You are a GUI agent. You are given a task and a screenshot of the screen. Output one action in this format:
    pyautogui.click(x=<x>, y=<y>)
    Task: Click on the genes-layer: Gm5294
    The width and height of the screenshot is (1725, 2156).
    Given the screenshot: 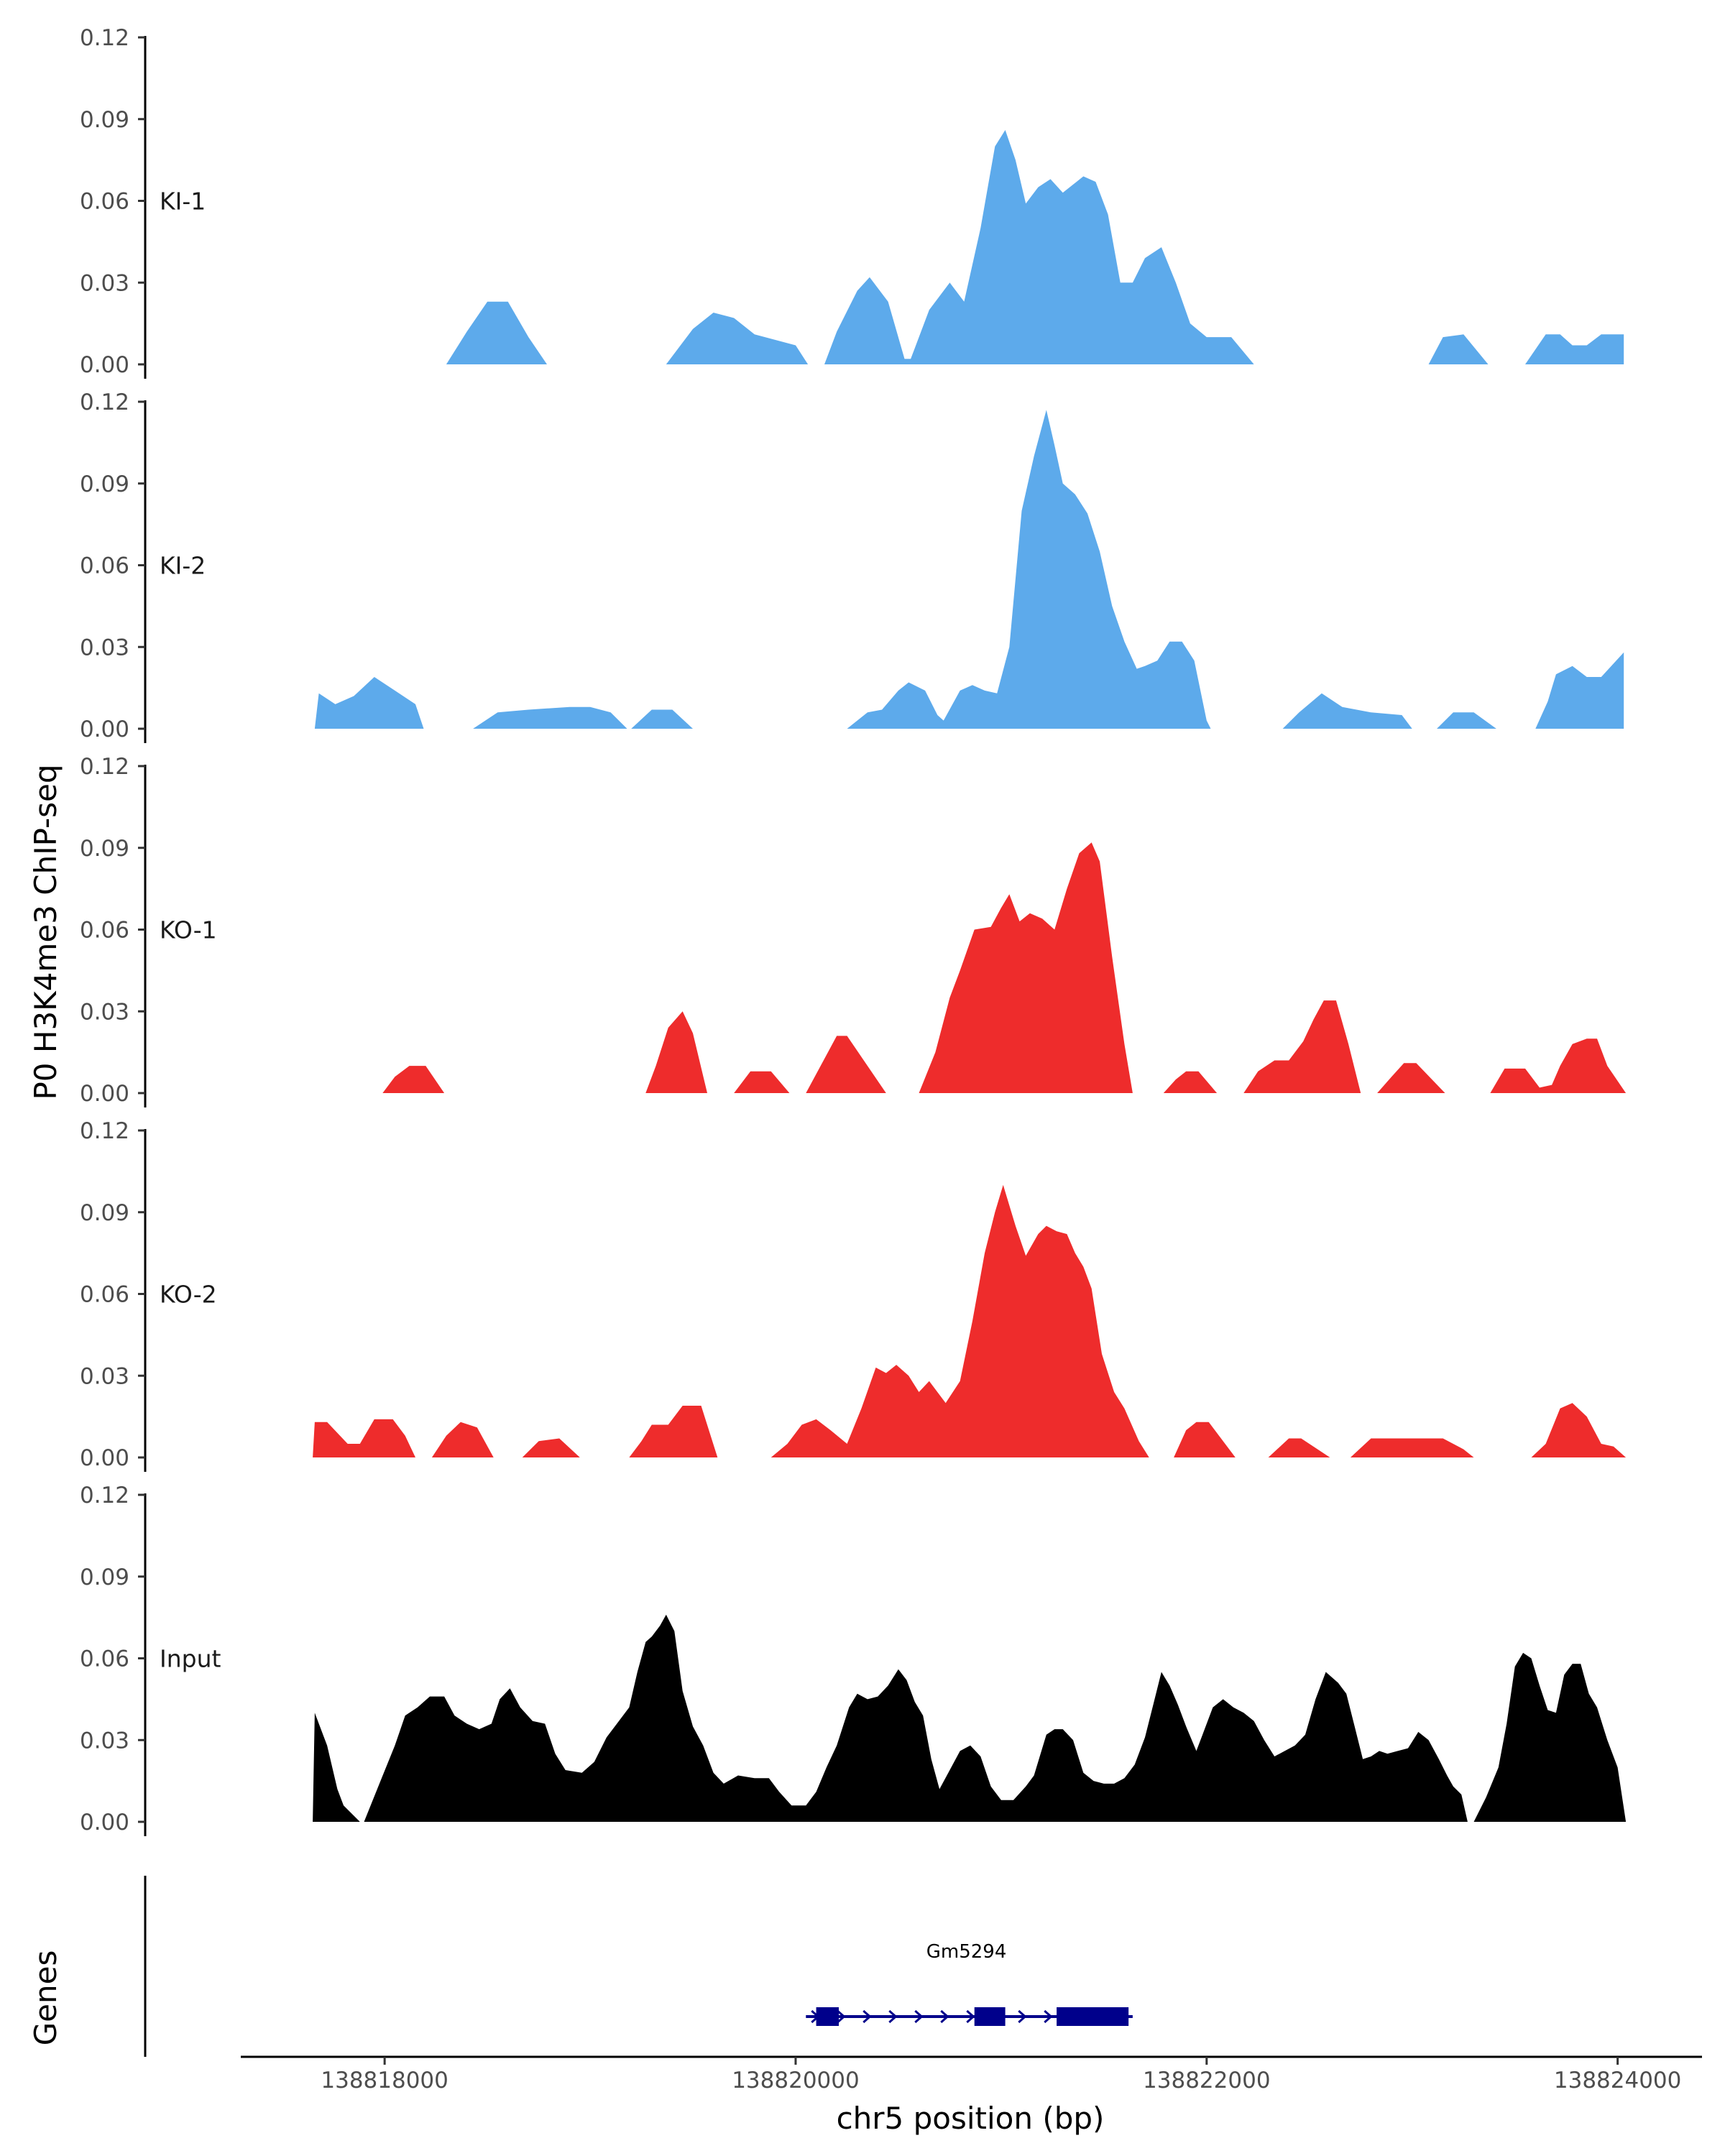 What is the action you would take?
    pyautogui.click(x=638, y=1966)
    